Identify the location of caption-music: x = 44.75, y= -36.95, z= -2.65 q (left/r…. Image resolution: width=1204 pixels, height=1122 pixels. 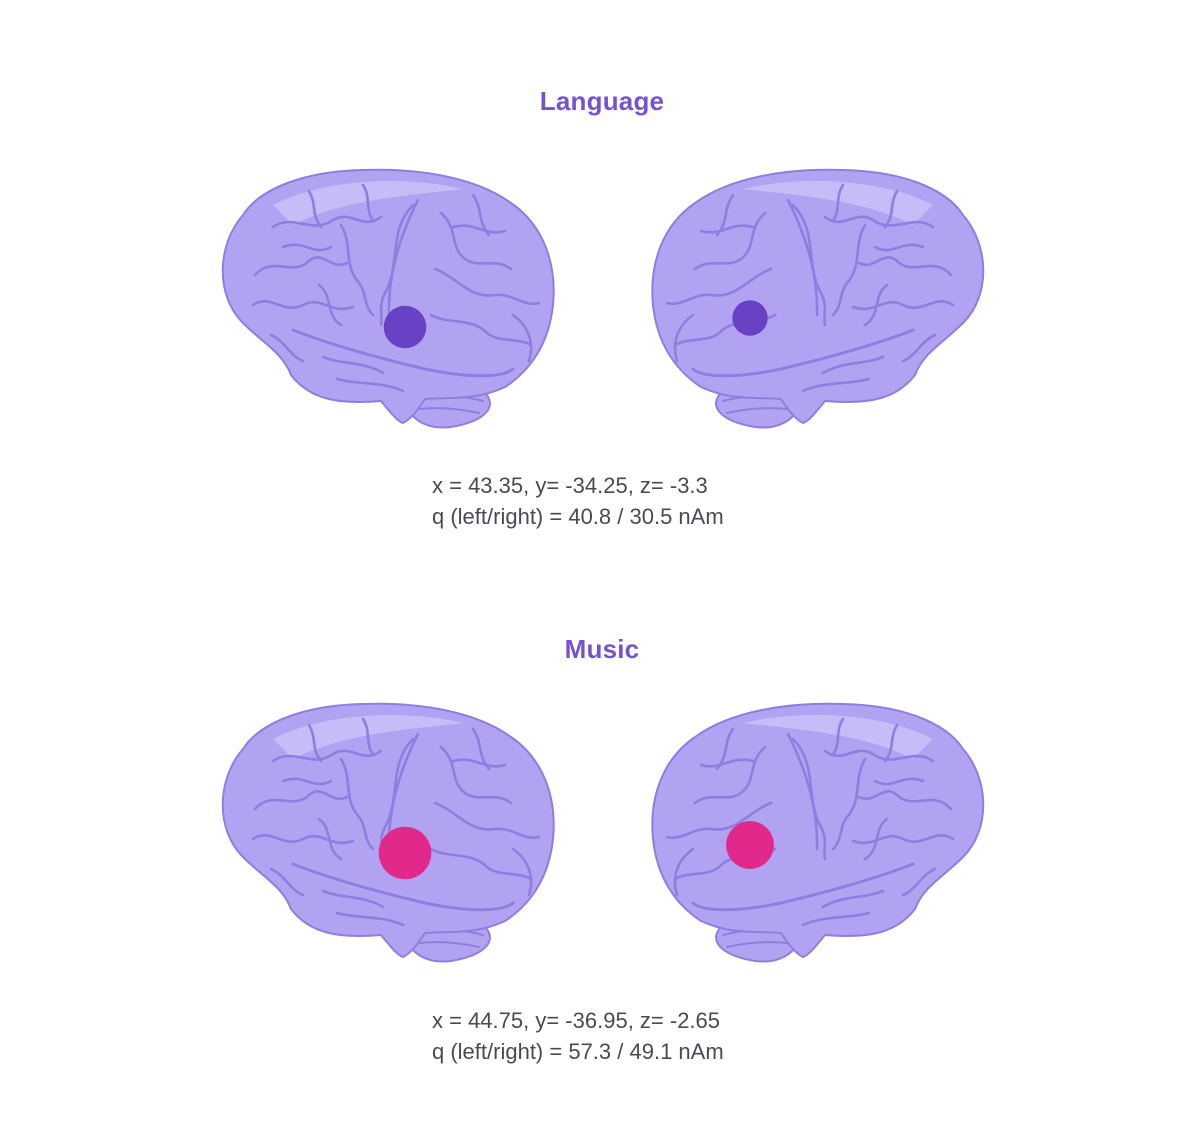
(578, 1036).